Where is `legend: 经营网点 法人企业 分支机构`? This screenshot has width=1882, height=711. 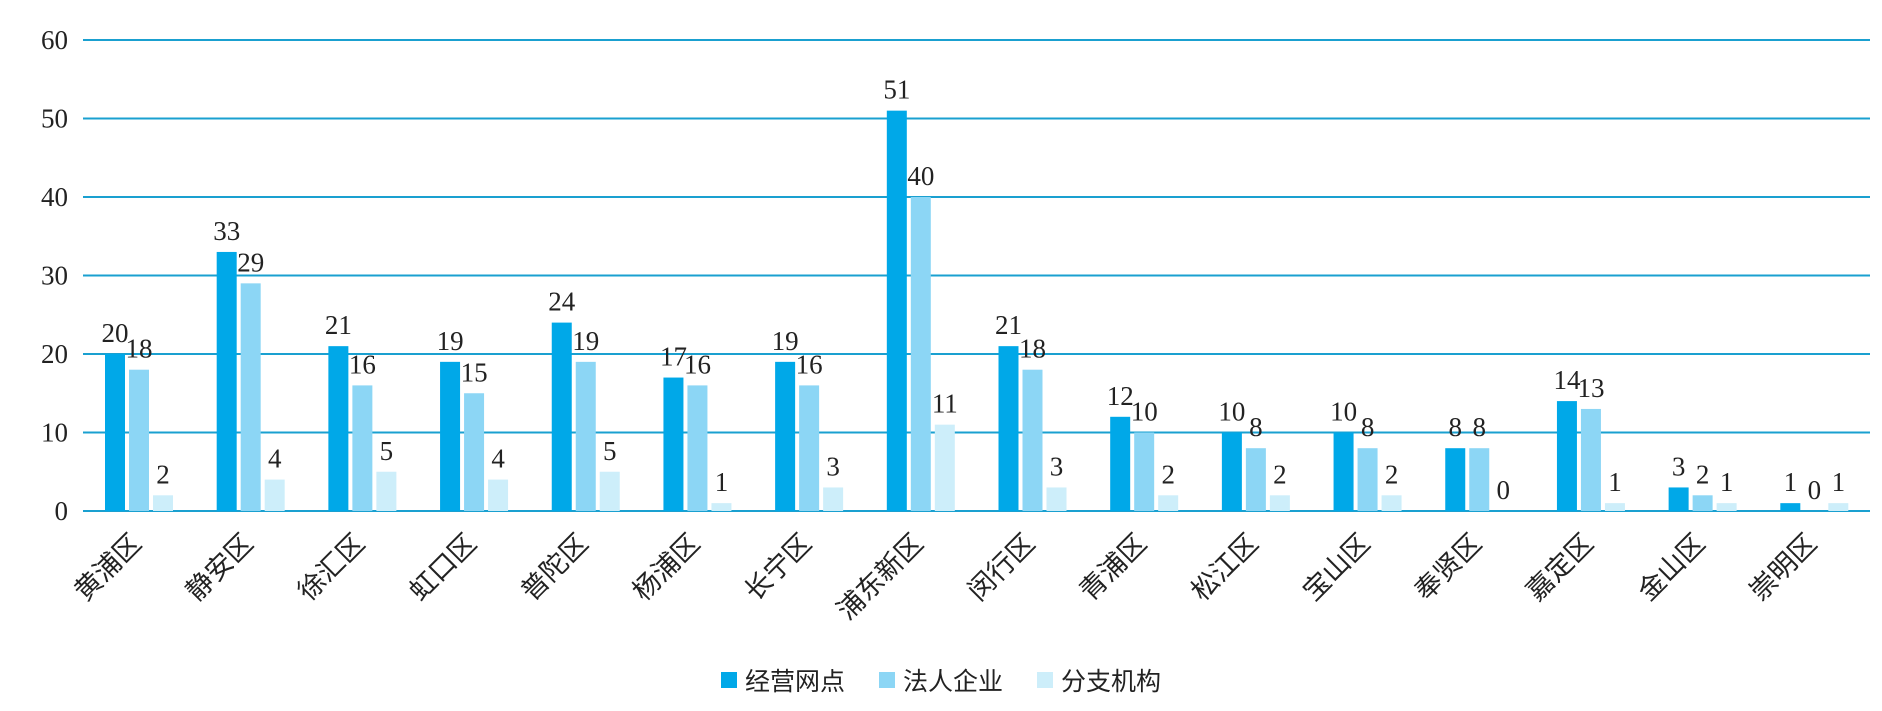
legend: 经营网点 法人企业 分支机构 is located at coordinates (941, 680).